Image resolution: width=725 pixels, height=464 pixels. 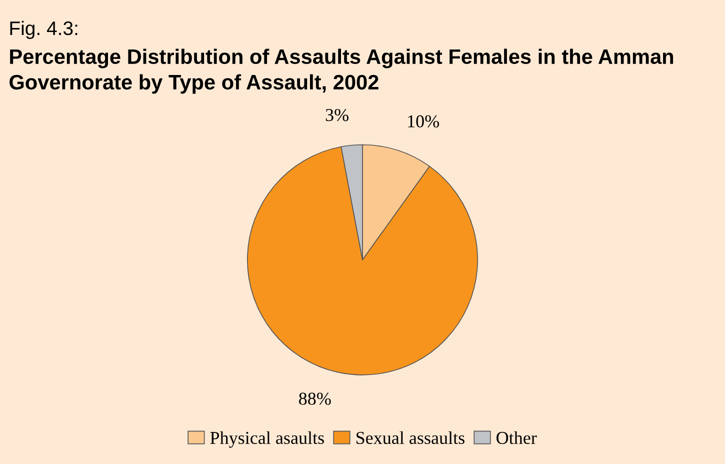 What do you see at coordinates (337, 115) in the screenshot?
I see `data-label: 3%` at bounding box center [337, 115].